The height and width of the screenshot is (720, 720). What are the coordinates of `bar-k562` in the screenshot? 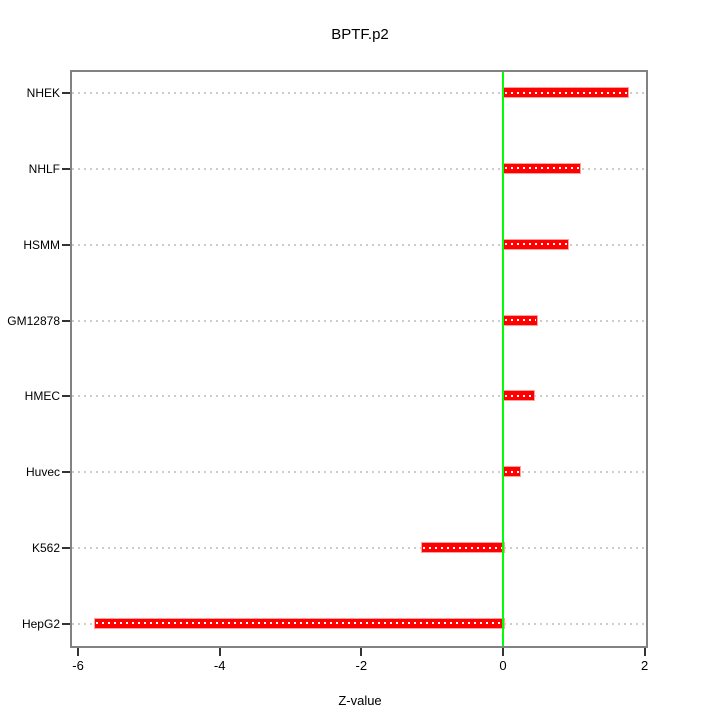 It's located at (462, 548).